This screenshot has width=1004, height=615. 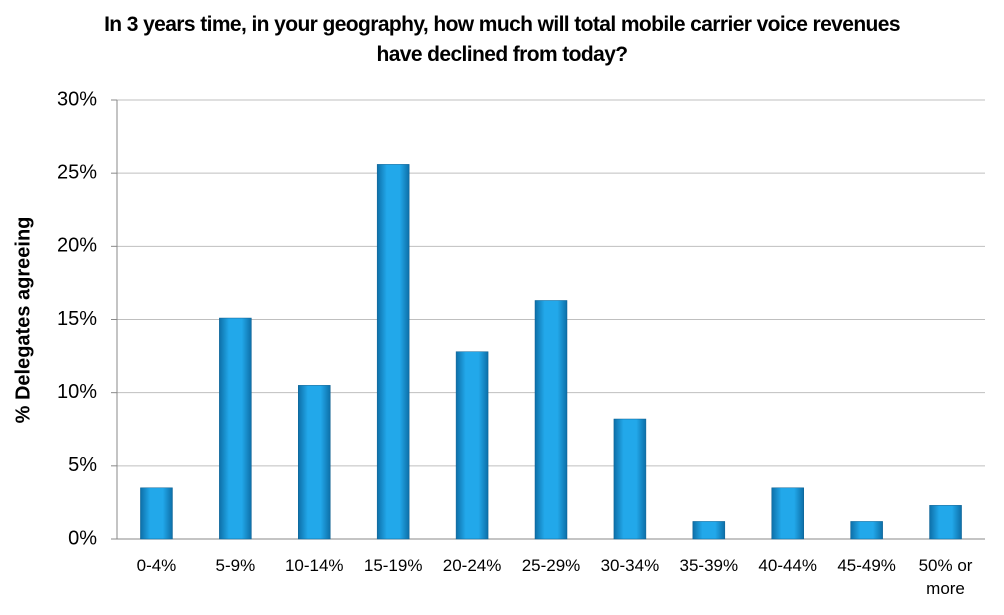 What do you see at coordinates (472, 565) in the screenshot?
I see `x-tick-label: 20-24%` at bounding box center [472, 565].